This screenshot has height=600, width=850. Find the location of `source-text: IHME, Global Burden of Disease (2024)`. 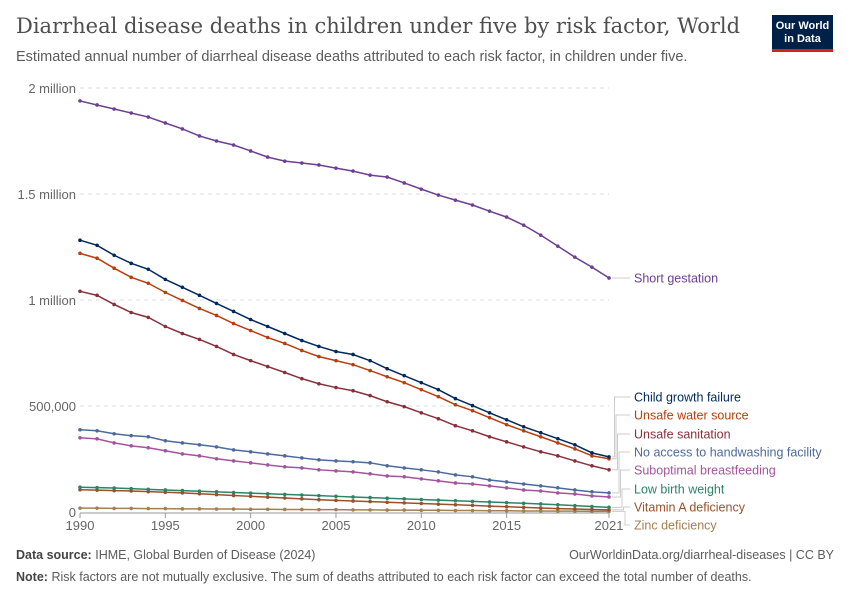

source-text: IHME, Global Burden of Disease (2024) is located at coordinates (205, 555).